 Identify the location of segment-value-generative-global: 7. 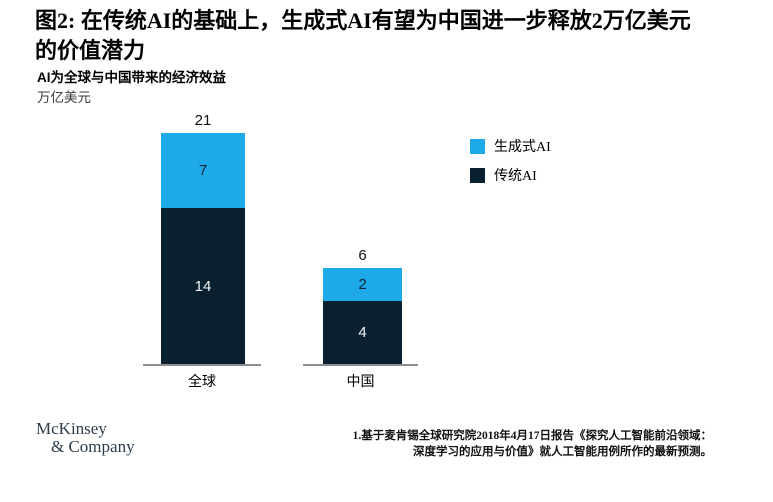
(203, 170).